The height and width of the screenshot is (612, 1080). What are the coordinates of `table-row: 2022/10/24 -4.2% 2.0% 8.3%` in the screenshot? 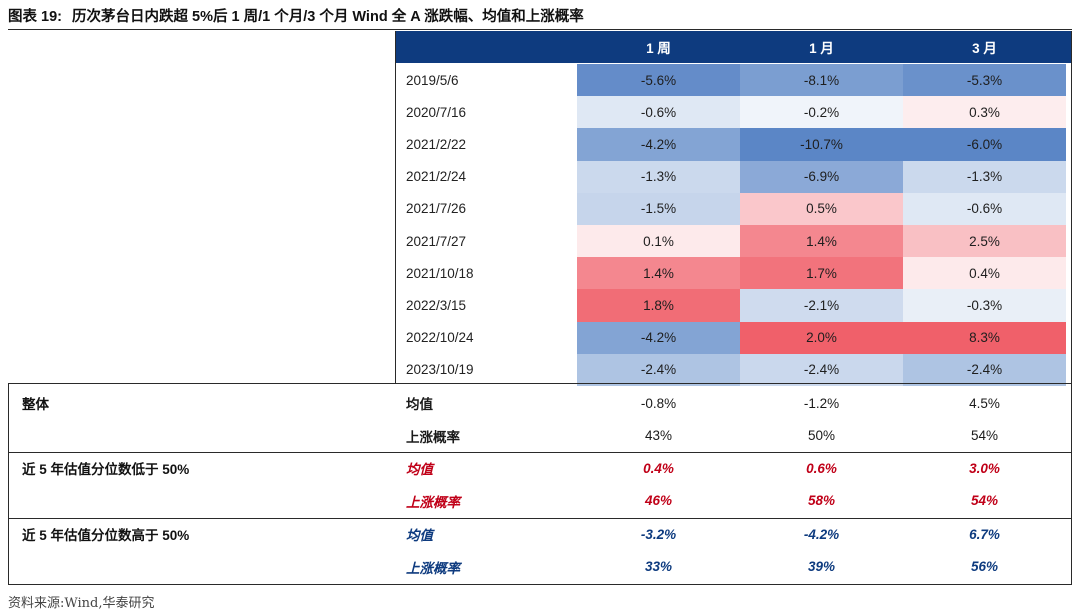 It's located at (540, 337).